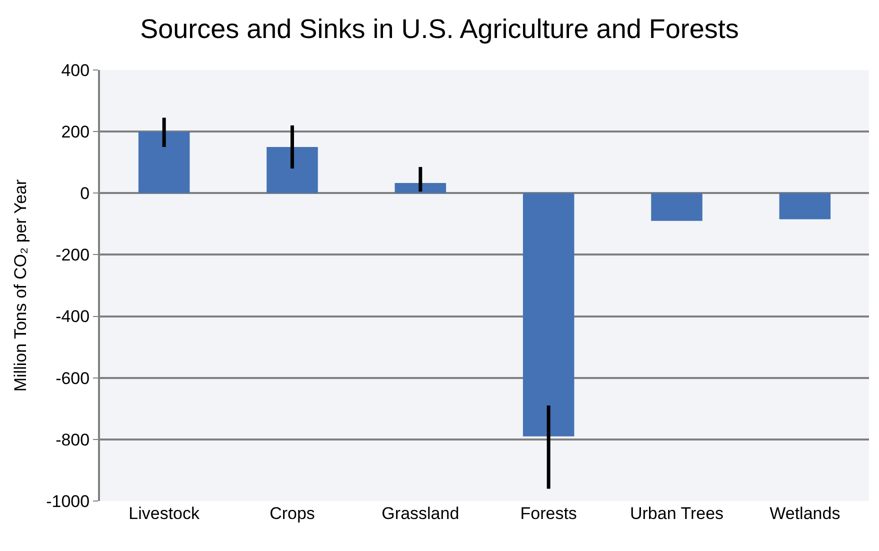 This screenshot has height=551, width=879. What do you see at coordinates (20, 285) in the screenshot?
I see `y-axis-title: Million Tons of CO₂ per Year` at bounding box center [20, 285].